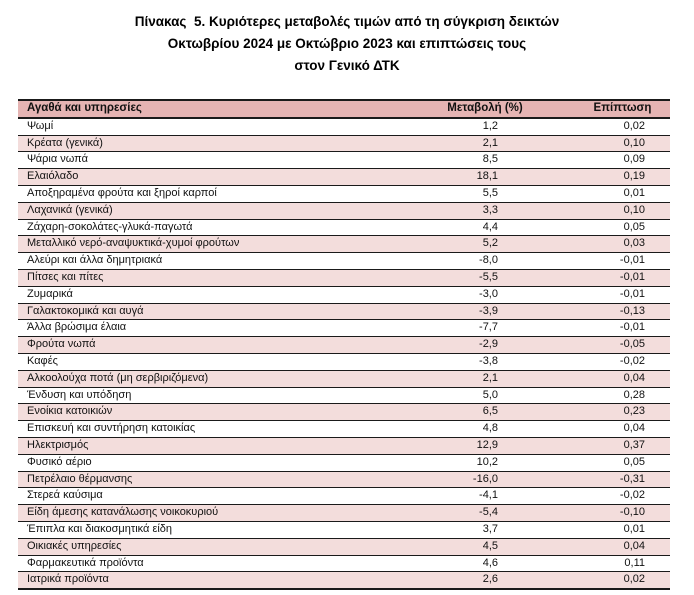  What do you see at coordinates (485, 496) in the screenshot?
I see `cell-change-percent: -4,1` at bounding box center [485, 496].